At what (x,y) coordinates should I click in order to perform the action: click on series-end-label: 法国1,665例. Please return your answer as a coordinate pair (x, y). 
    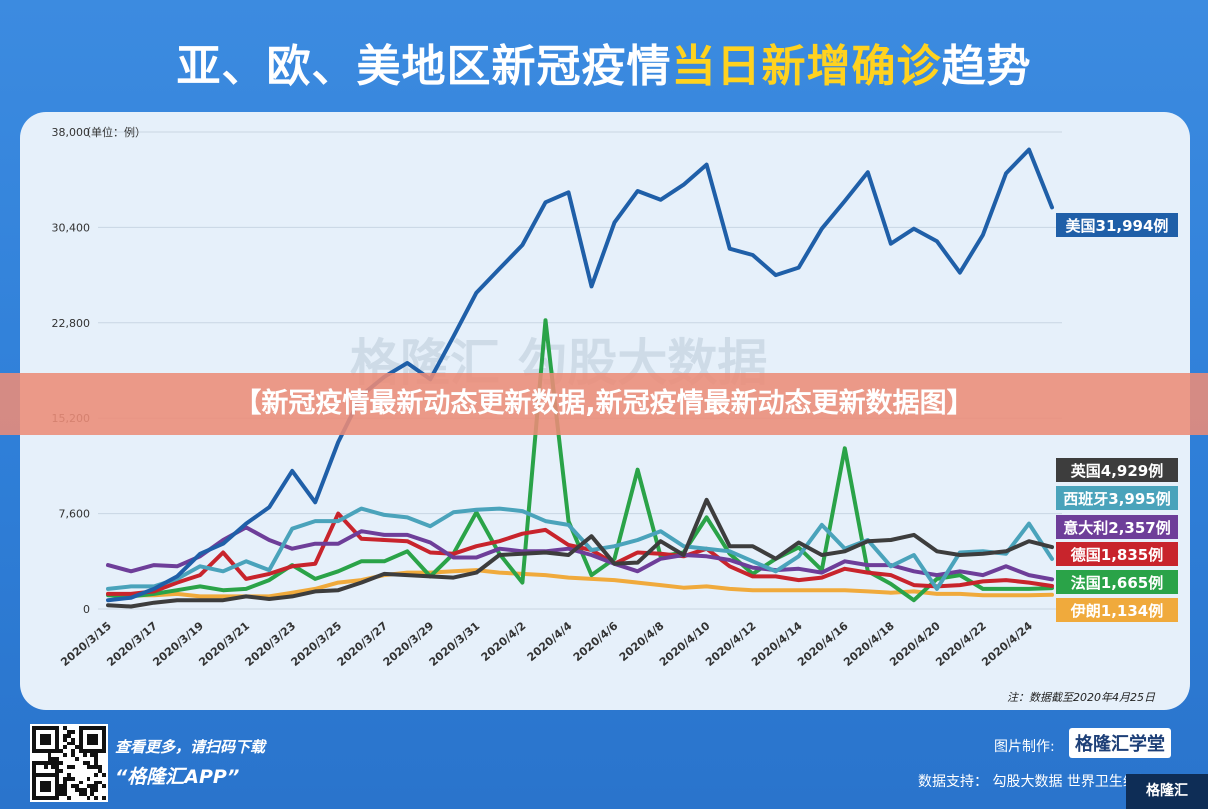
    Looking at the image, I should click on (1117, 582).